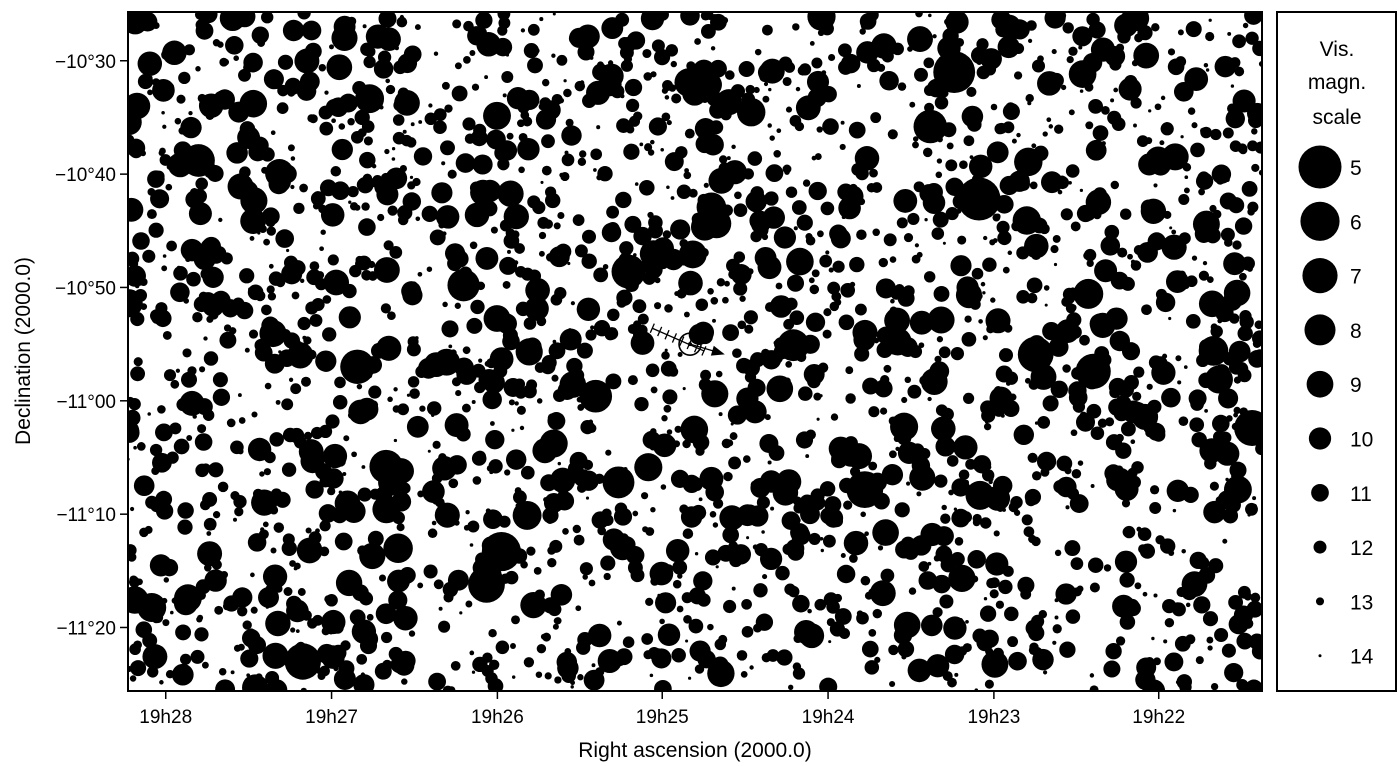 This screenshot has width=1398, height=766. Describe the element at coordinates (1320, 438) in the screenshot. I see `legend-star-symbol` at that location.